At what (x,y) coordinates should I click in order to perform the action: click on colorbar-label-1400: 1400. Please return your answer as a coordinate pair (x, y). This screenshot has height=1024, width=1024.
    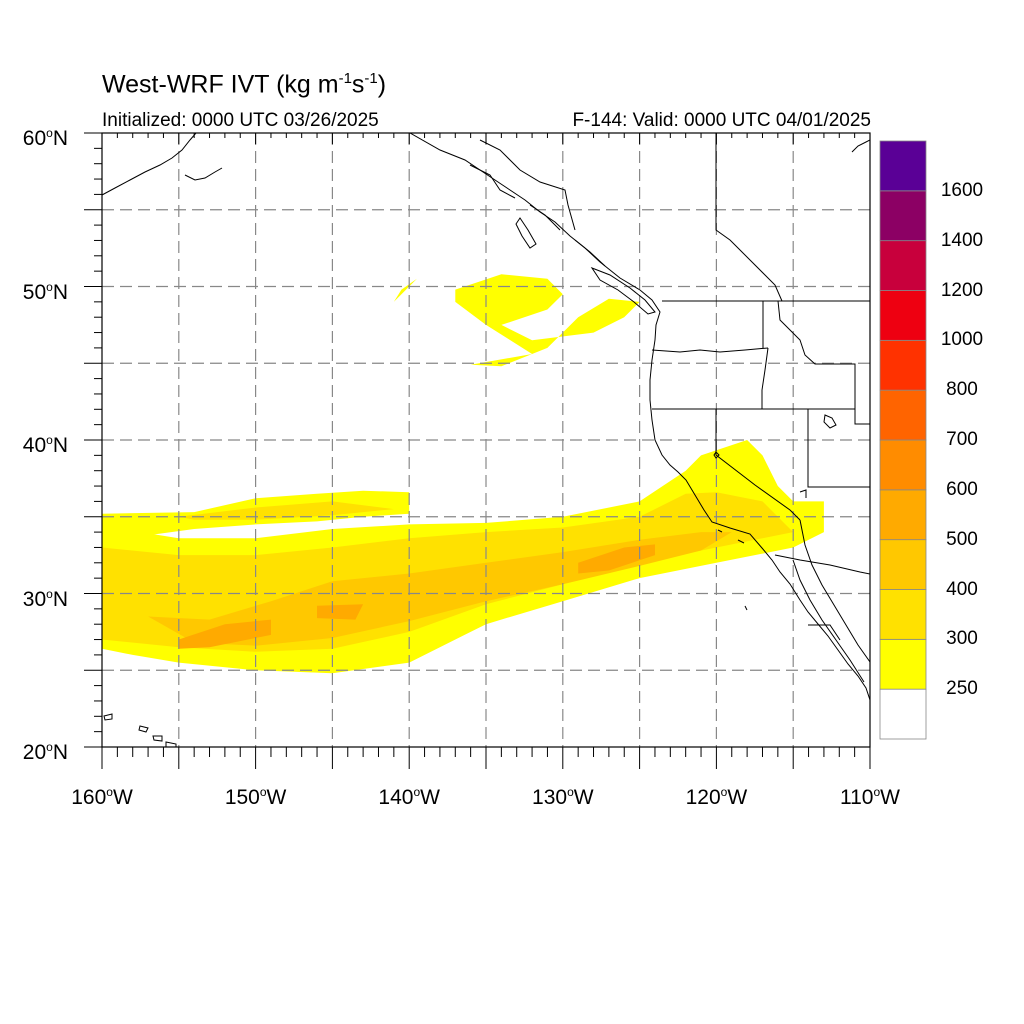
    Looking at the image, I should click on (962, 240).